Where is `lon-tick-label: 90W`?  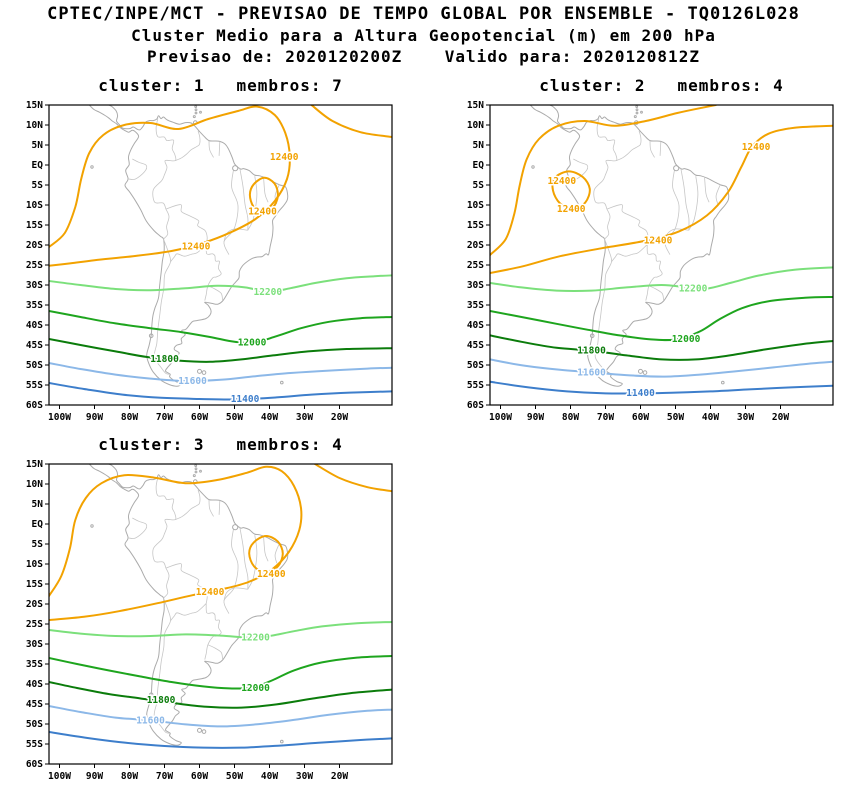
lon-tick-label: 90W is located at coordinates (94, 776).